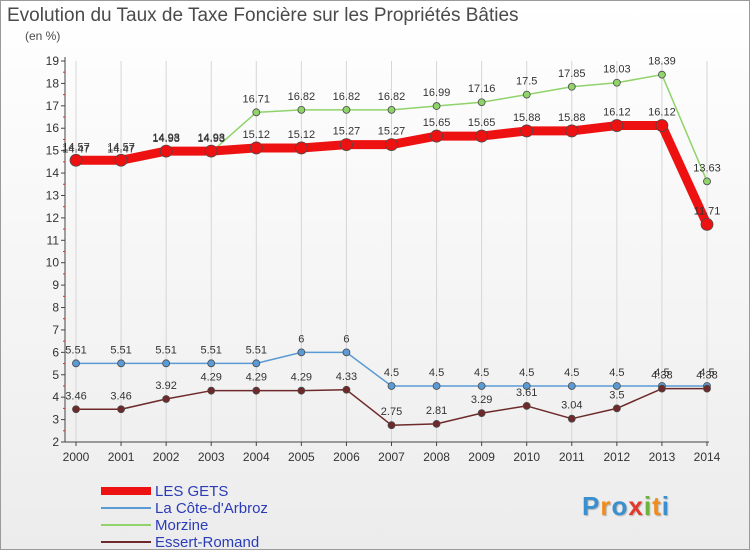 This screenshot has height=553, width=750. What do you see at coordinates (53, 61) in the screenshot?
I see `y-tick-label: 19` at bounding box center [53, 61].